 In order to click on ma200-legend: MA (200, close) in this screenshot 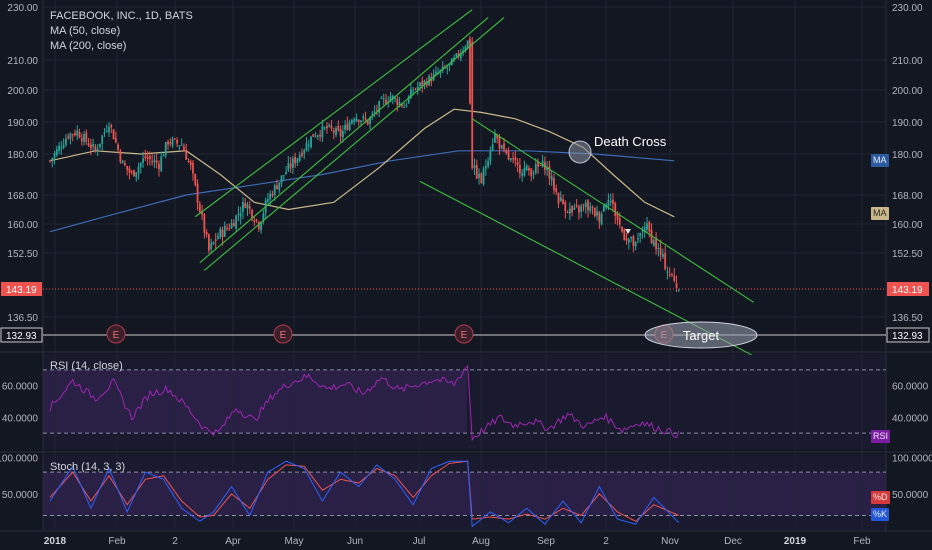, I will do `click(88, 46)`.